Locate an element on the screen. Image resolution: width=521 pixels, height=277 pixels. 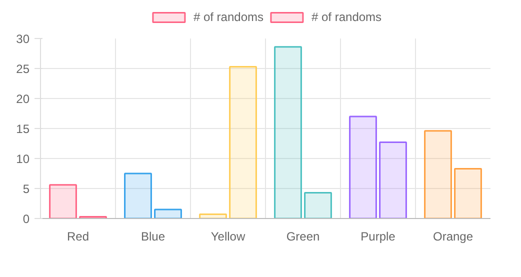
x-tick-label: Red is located at coordinates (78, 237).